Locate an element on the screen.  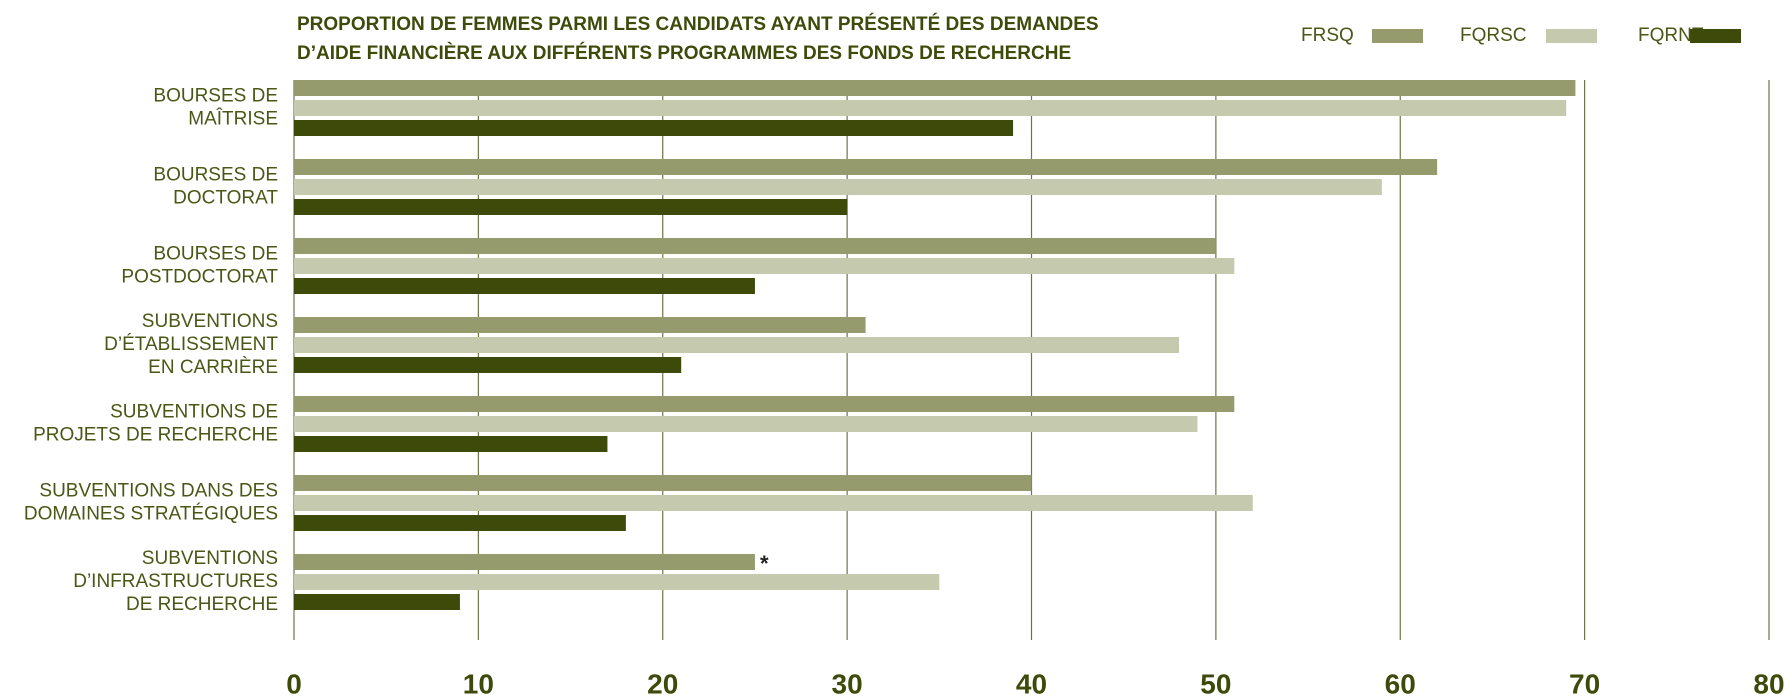
y-tick-line: MAÎTRISE is located at coordinates (233, 119).